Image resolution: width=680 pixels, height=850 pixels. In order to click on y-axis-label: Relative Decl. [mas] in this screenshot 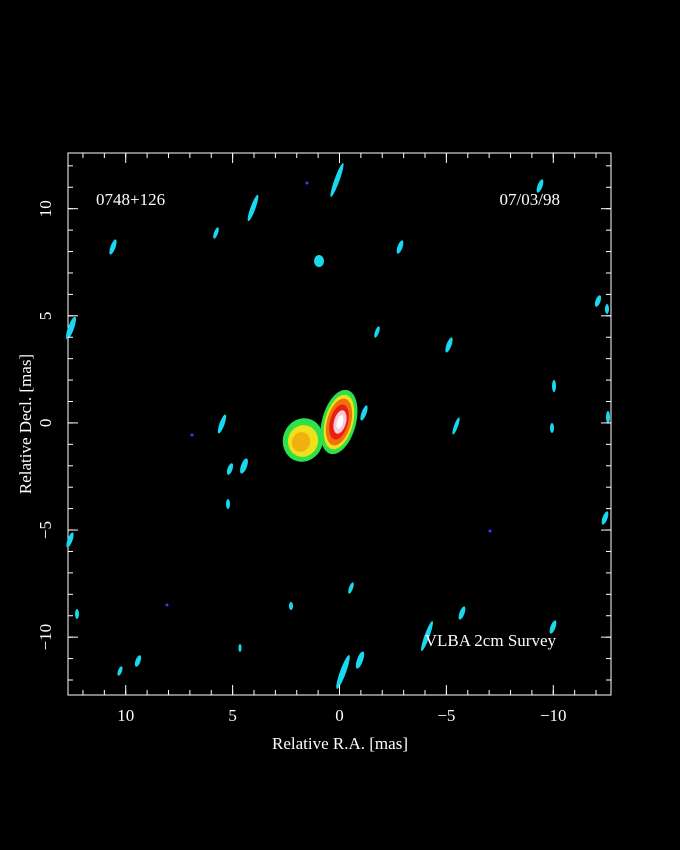, I will do `click(25, 424)`.